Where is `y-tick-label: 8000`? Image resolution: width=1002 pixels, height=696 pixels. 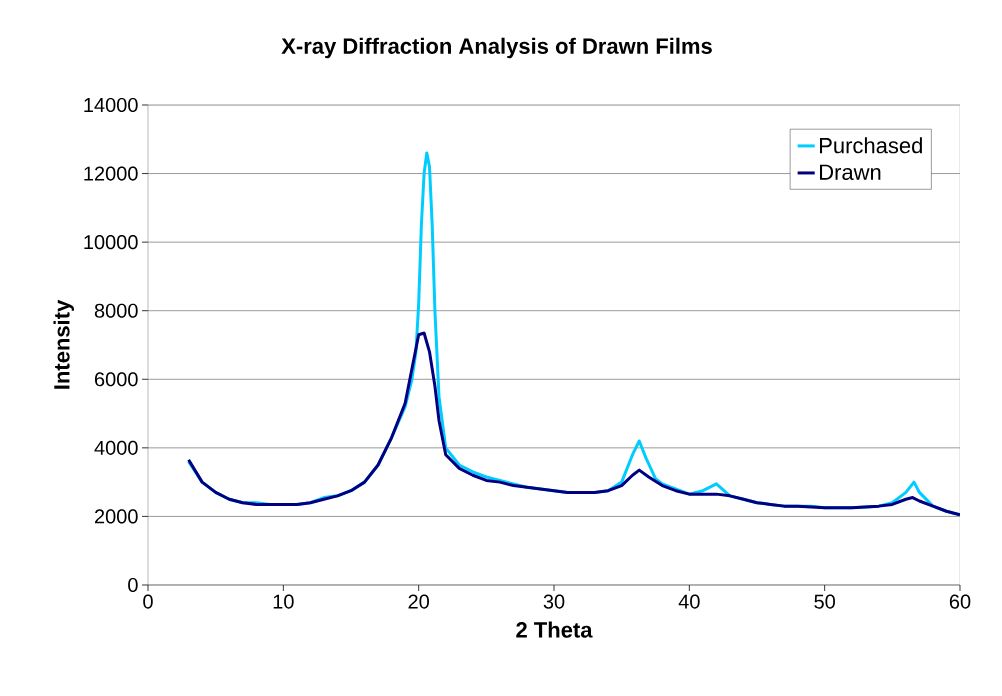 y-tick-label: 8000 is located at coordinates (116, 310).